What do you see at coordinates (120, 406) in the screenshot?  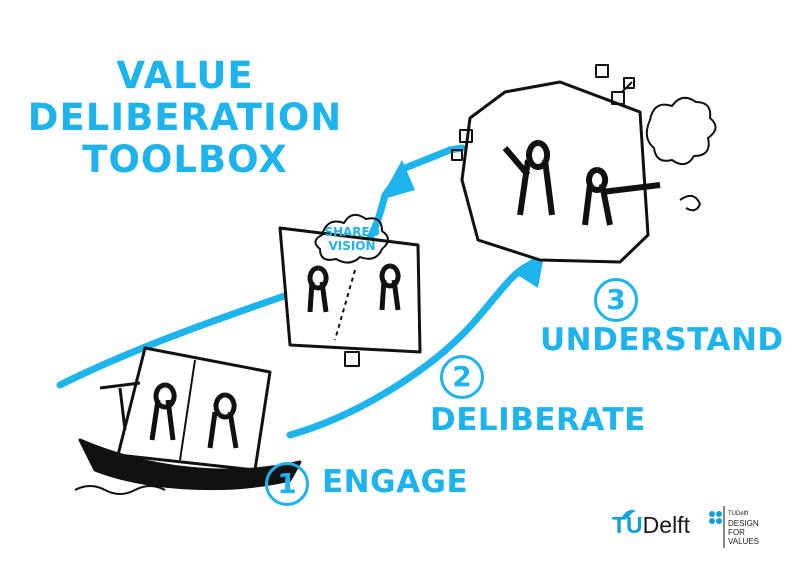 I see `engage-guide` at bounding box center [120, 406].